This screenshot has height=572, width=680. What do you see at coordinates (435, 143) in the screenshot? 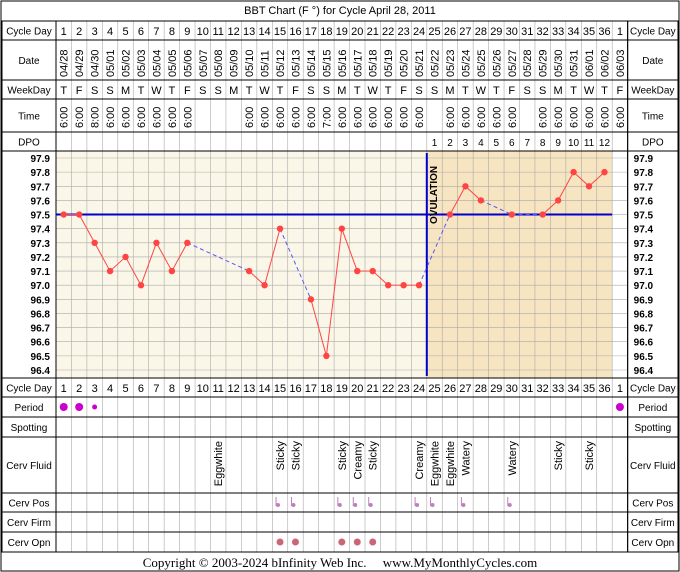
I see `dpo-cell: 1` at bounding box center [435, 143].